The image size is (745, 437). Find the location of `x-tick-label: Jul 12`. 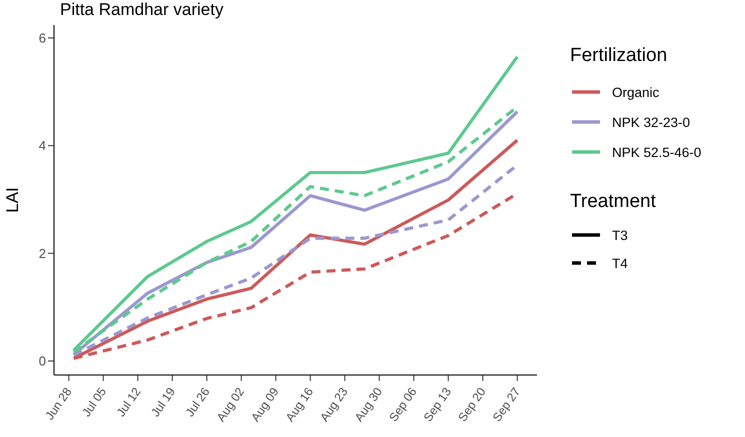

x-tick-label: Jul 12 is located at coordinates (129, 402).